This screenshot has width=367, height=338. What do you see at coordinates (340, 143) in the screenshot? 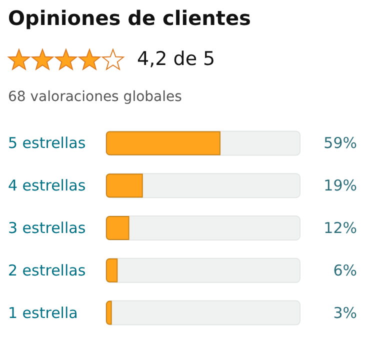
I see `data-label: 59%` at bounding box center [340, 143].